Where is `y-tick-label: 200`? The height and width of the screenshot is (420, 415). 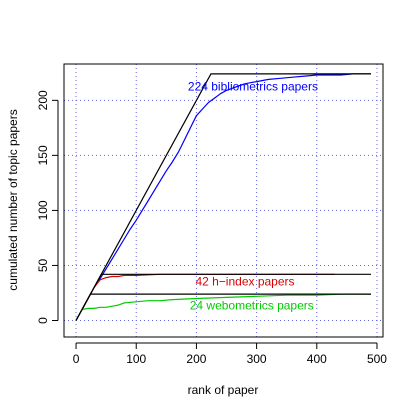 y-tick-label: 200 is located at coordinates (43, 100).